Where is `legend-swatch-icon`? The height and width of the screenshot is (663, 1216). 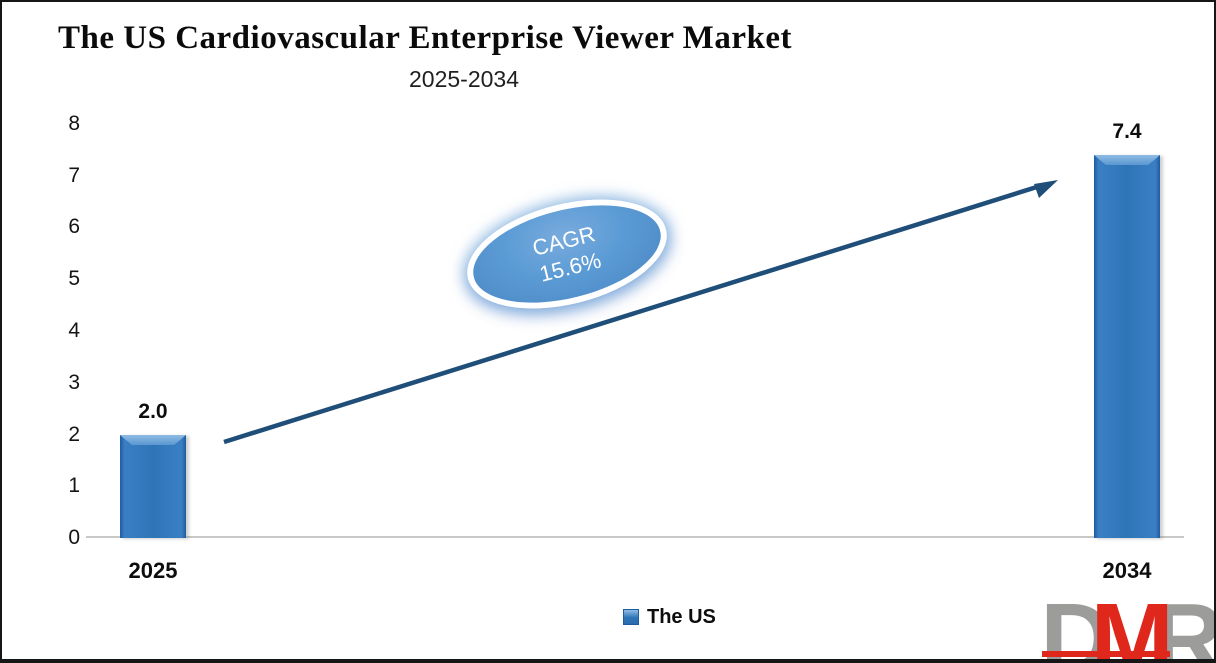
legend-swatch-icon is located at coordinates (631, 617).